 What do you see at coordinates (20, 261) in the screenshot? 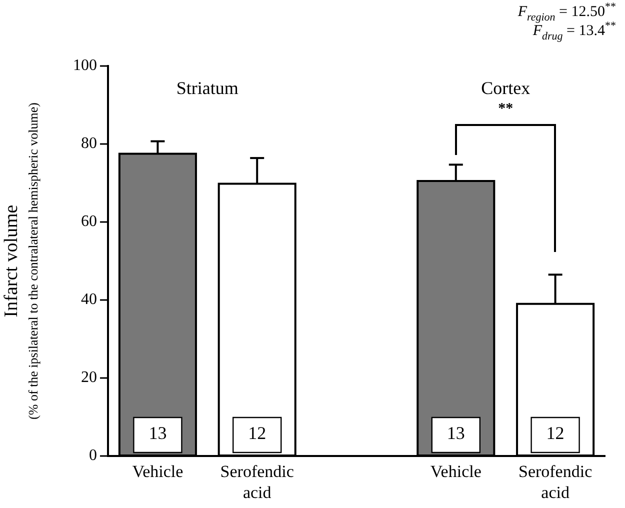
I see `y-axis-title: Infarct volume (% of the ipsilateral to the contralateral hemispheric volume)` at bounding box center [20, 261].